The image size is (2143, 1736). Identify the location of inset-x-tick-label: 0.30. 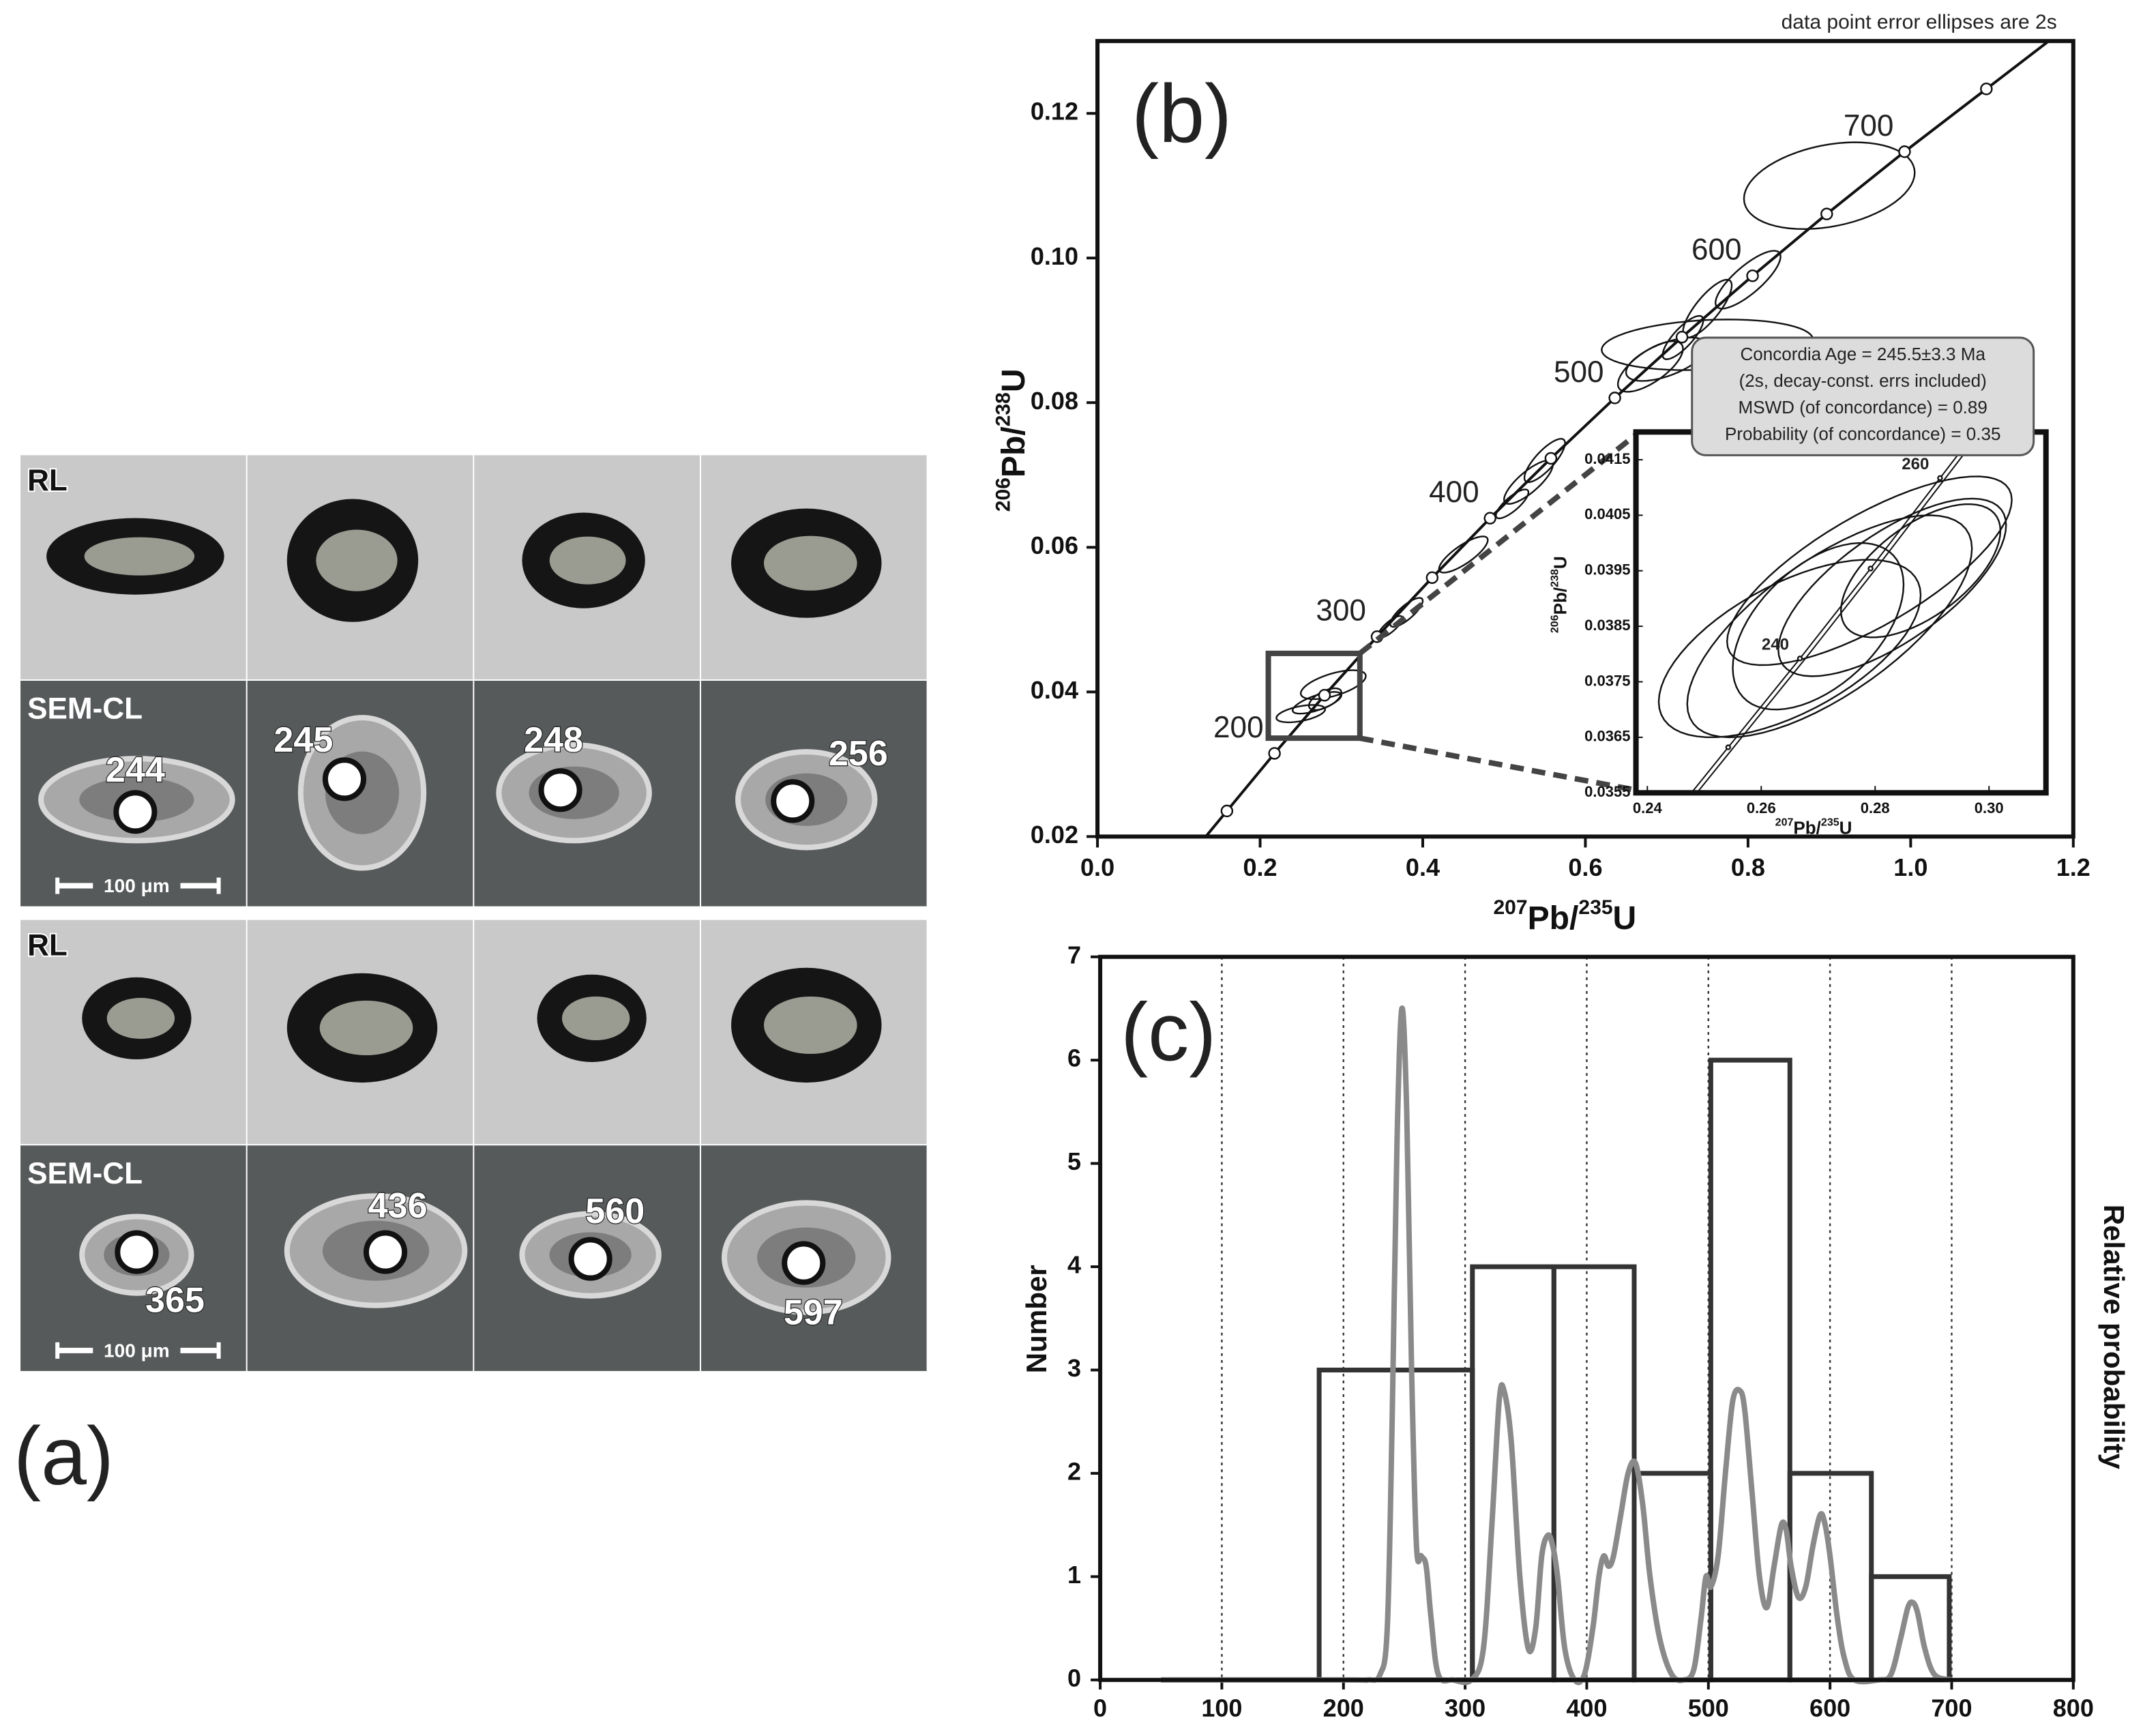
(1990, 807).